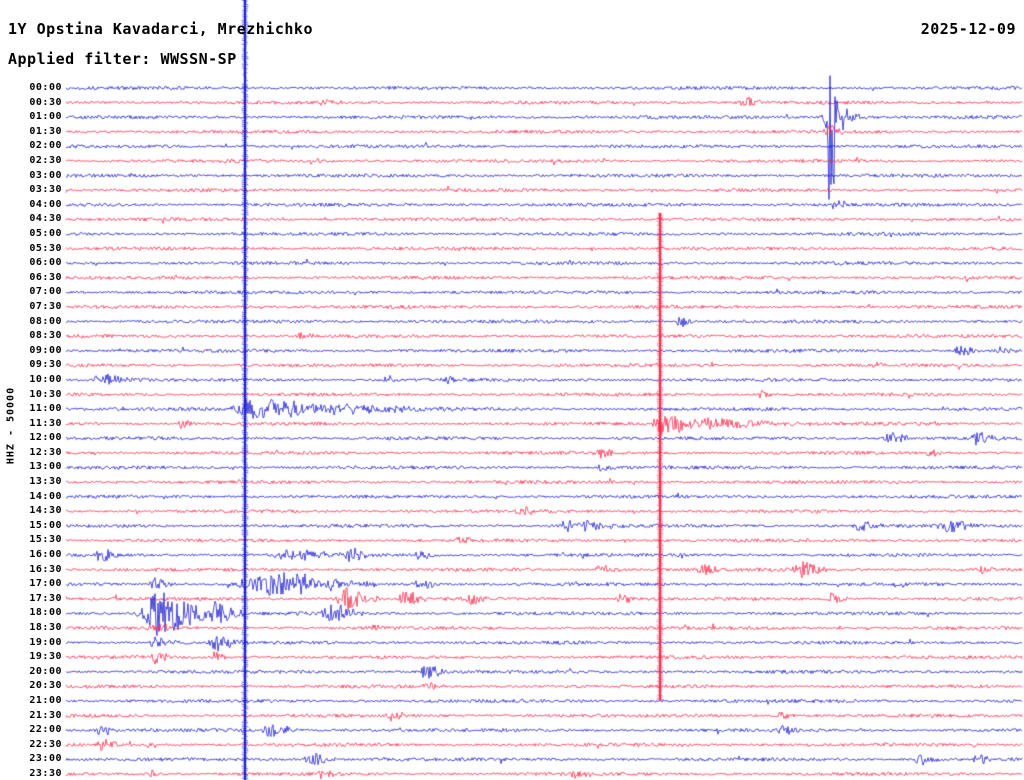  Describe the element at coordinates (45, 204) in the screenshot. I see `time-label: 04:00` at that location.